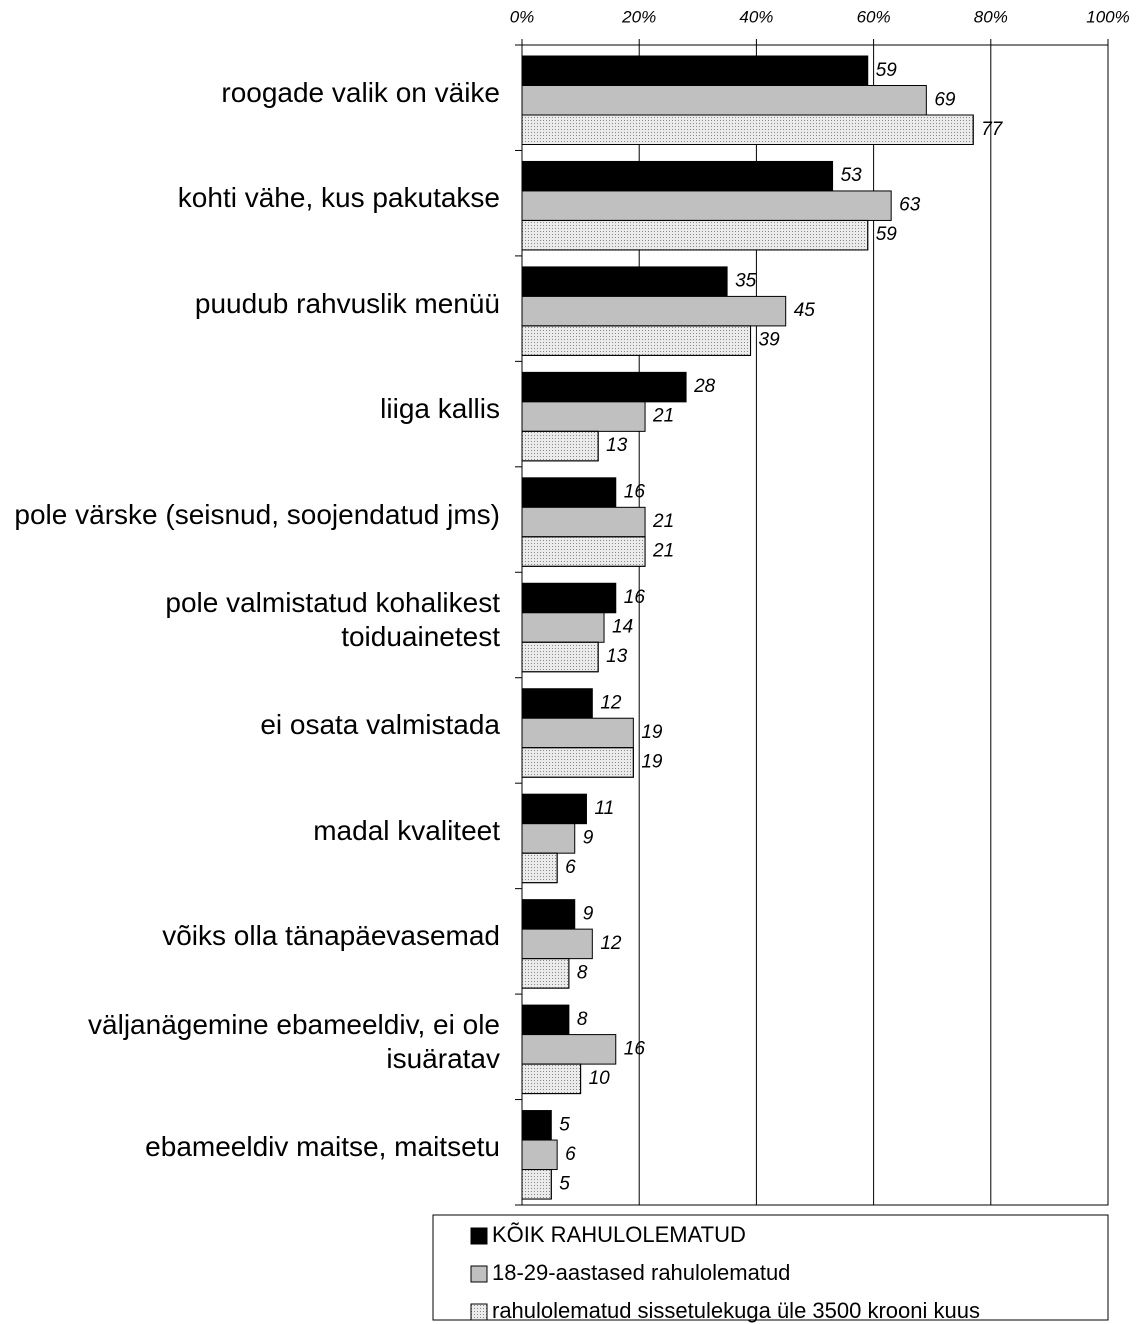 The width and height of the screenshot is (1139, 1324). What do you see at coordinates (704, 386) in the screenshot?
I see `data-label: 28` at bounding box center [704, 386].